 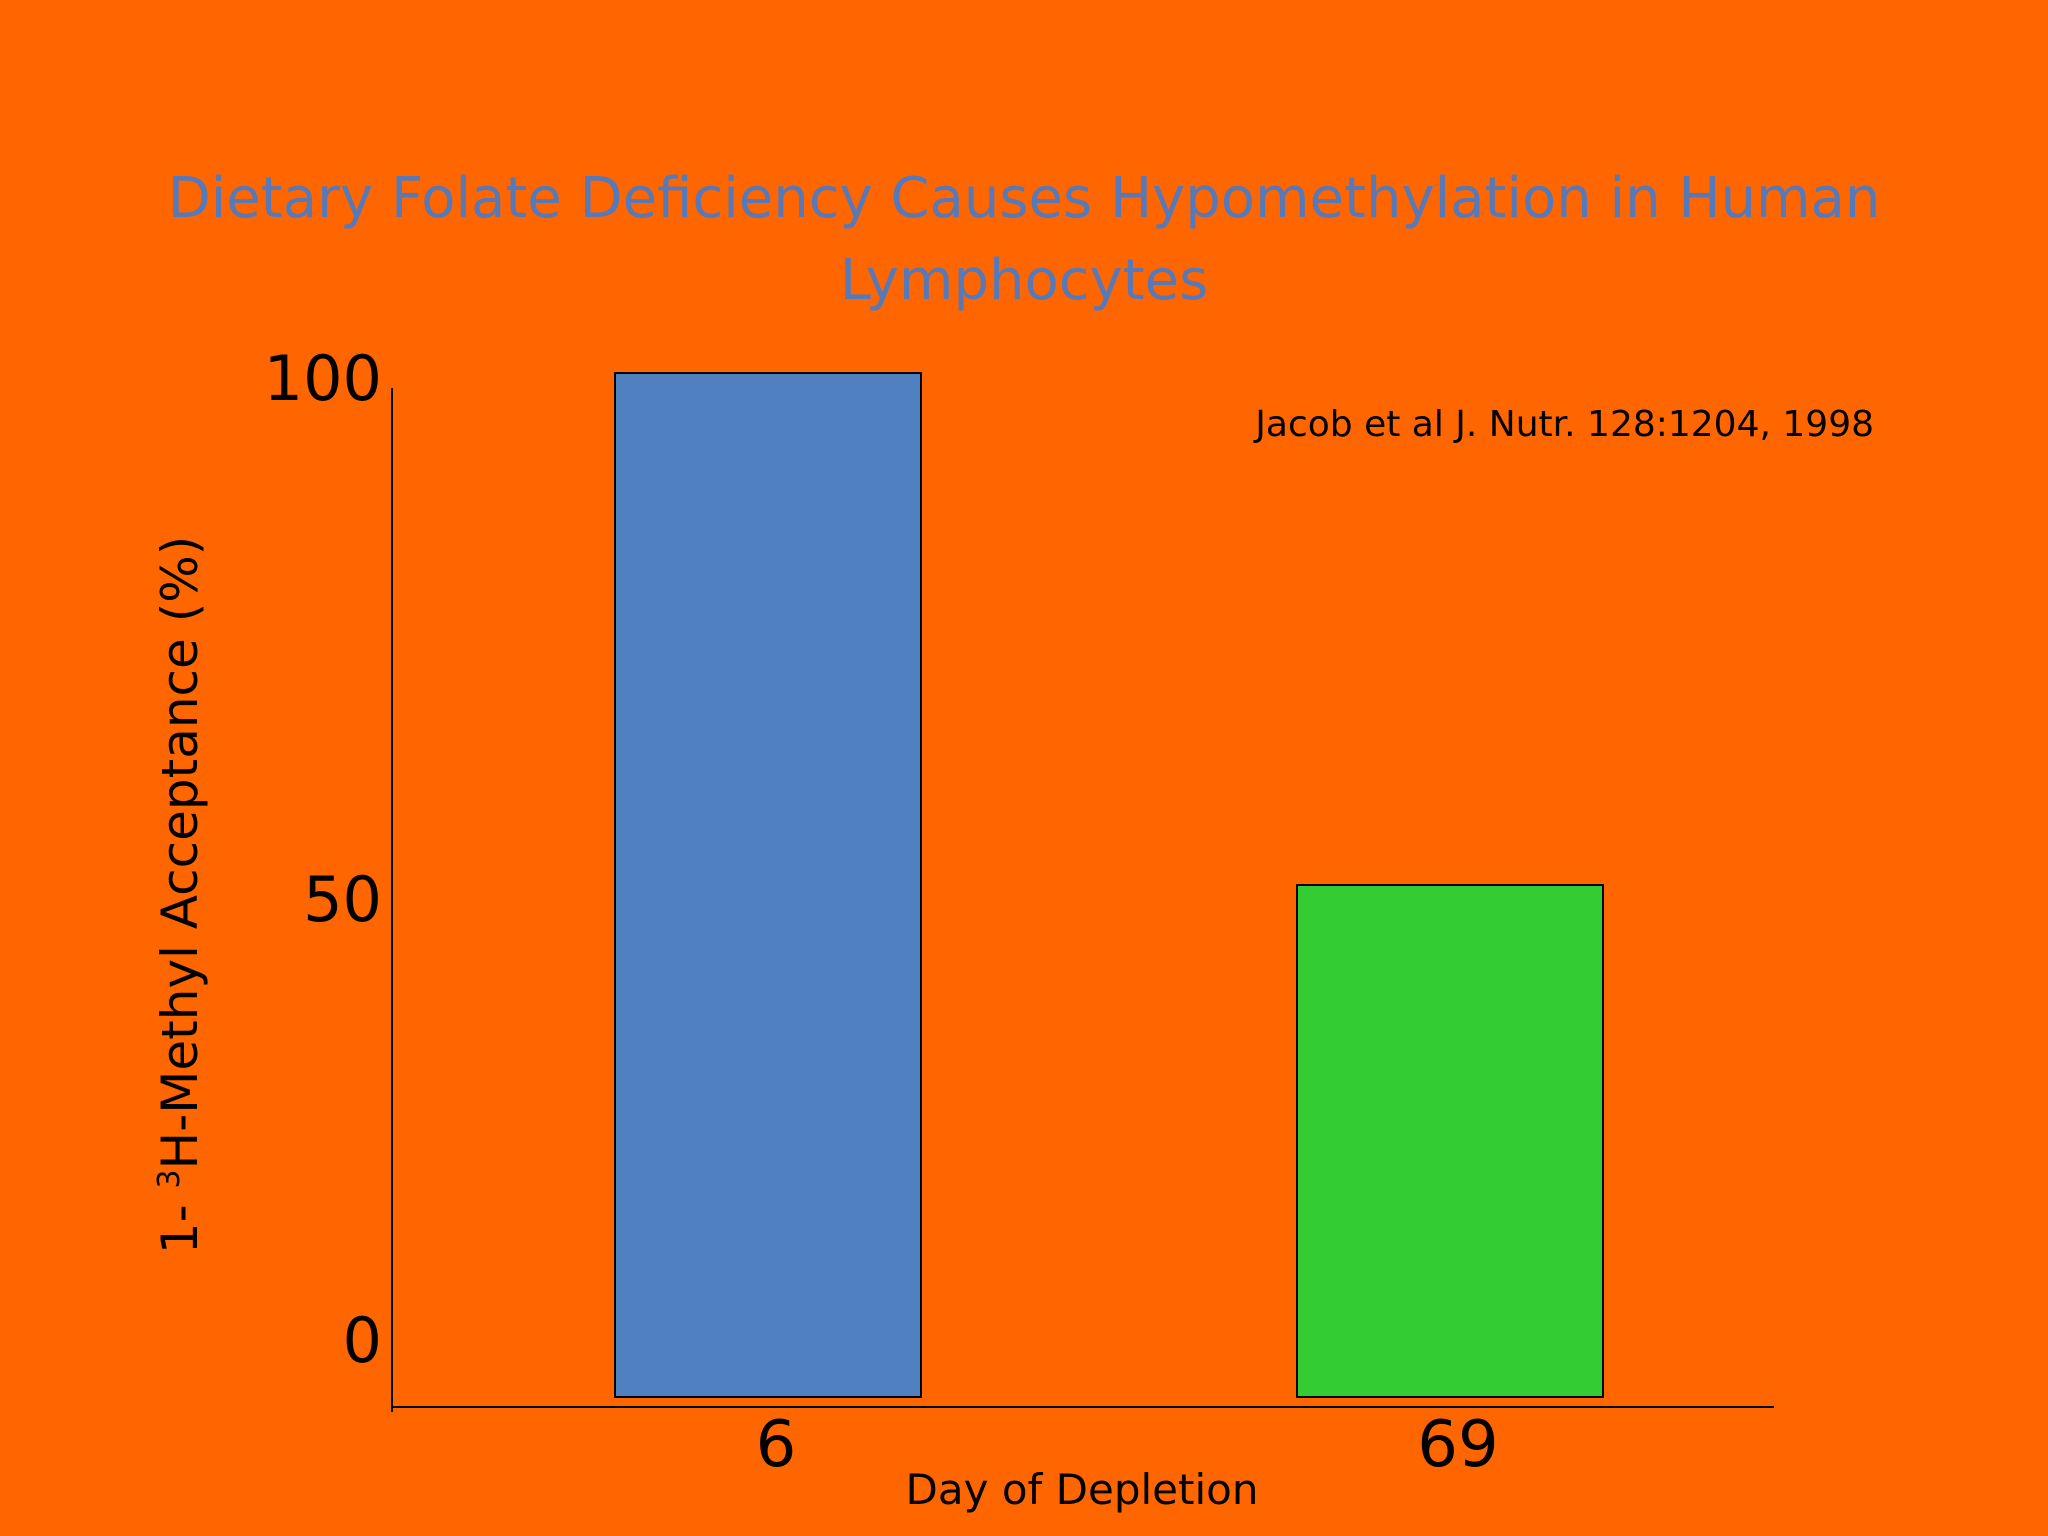 What do you see at coordinates (1127, 1445) in the screenshot?
I see `x-tick-labels: 6 69` at bounding box center [1127, 1445].